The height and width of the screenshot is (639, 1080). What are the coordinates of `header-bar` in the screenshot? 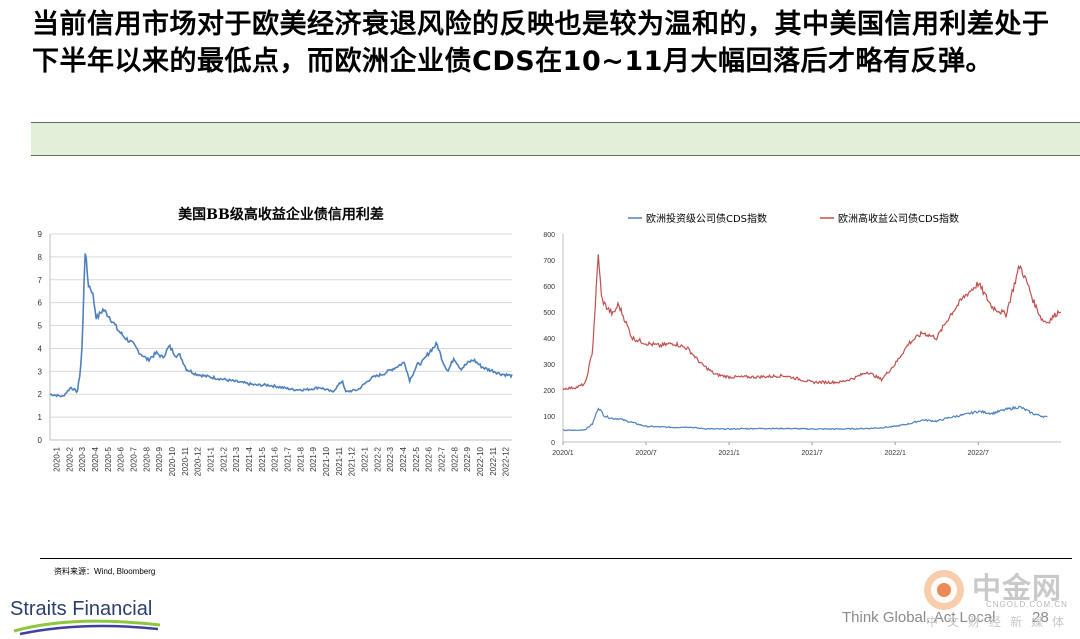 It's located at (555, 139).